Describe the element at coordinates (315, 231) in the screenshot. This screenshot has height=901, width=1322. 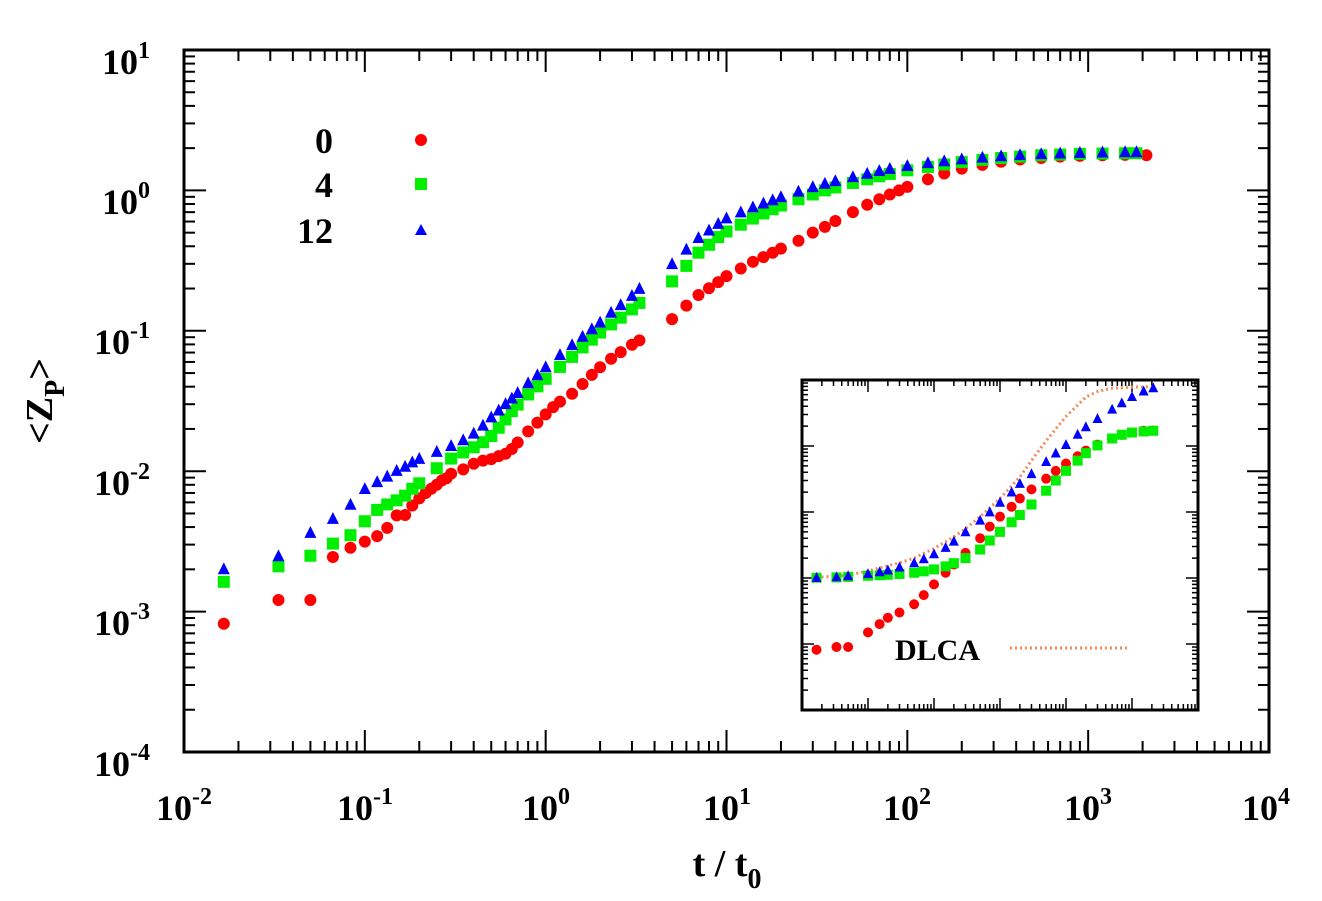
I see `legend-label-12: 12` at that location.